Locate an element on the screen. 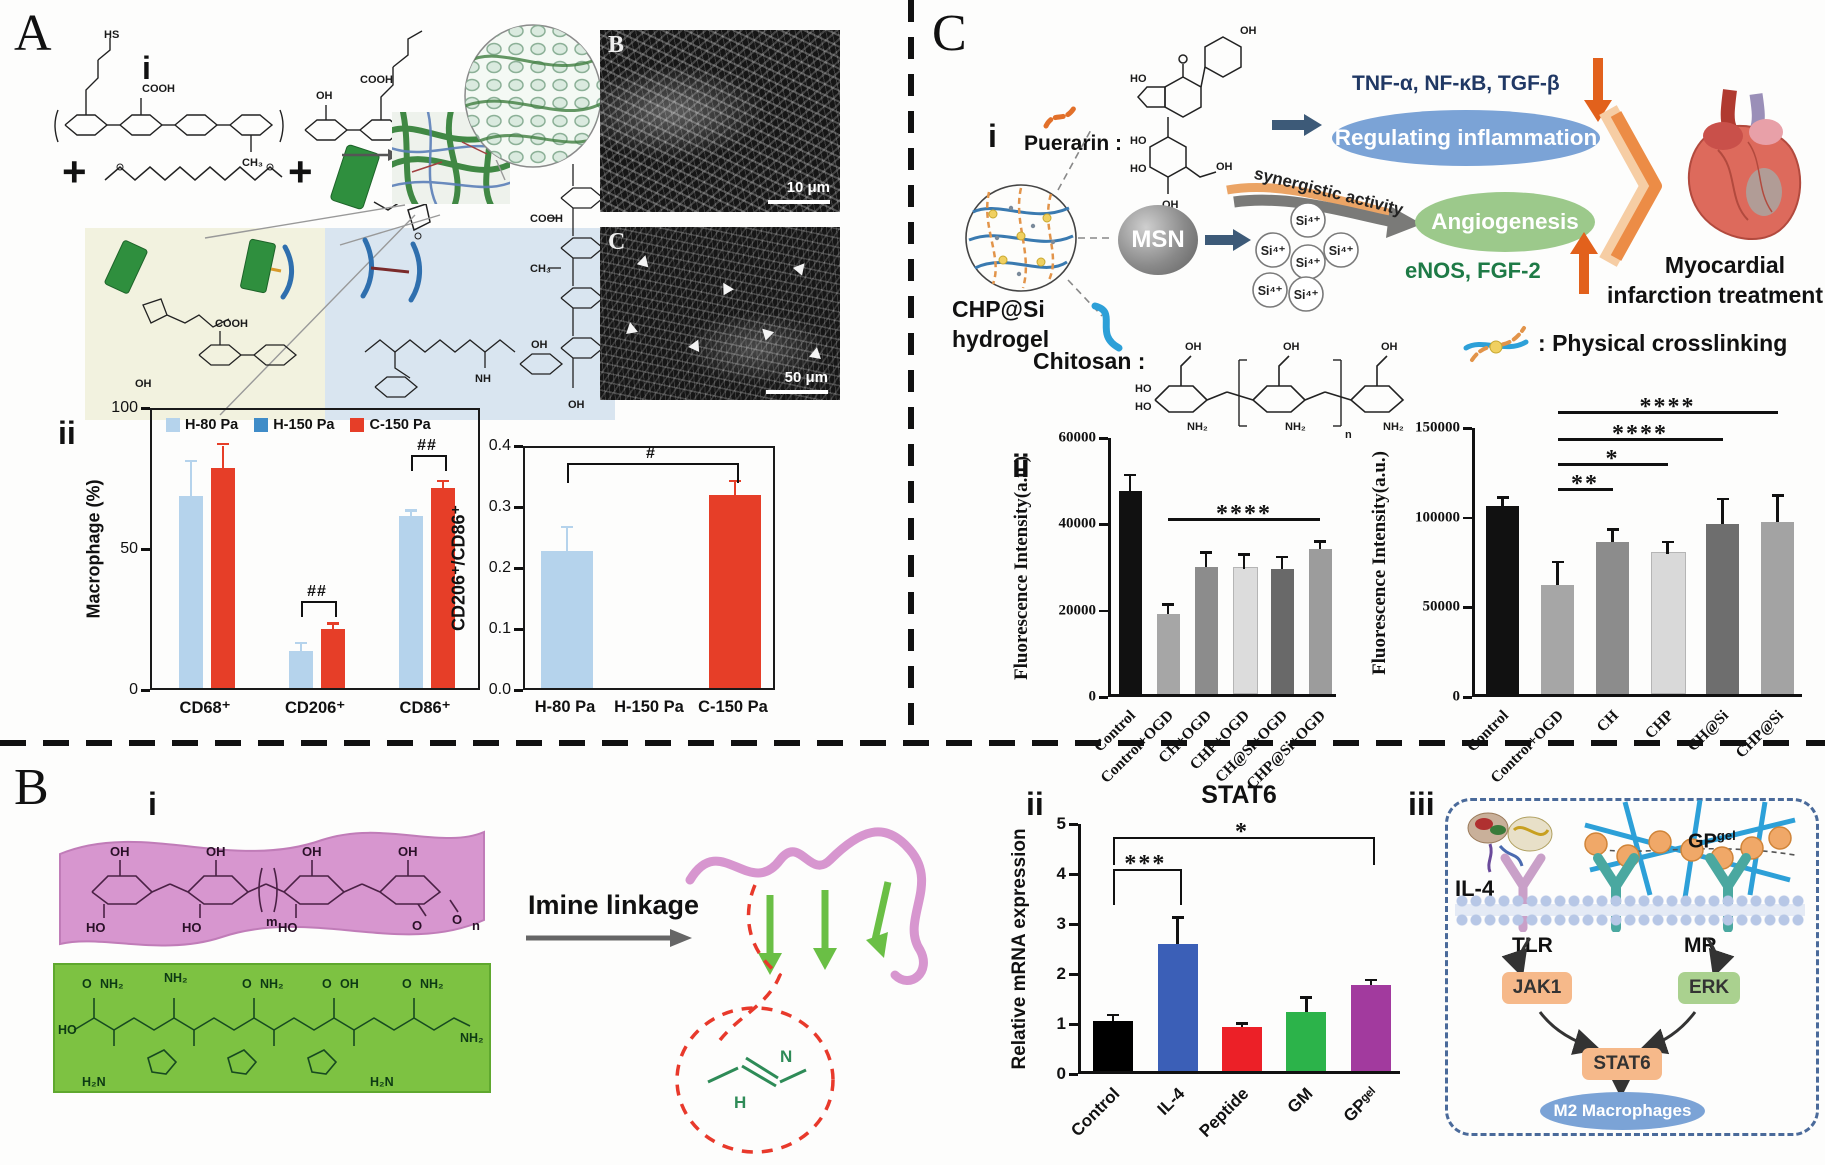 Image resolution: width=1825 pixels, height=1165 pixels. atom-label: NH is located at coordinates (483, 379).